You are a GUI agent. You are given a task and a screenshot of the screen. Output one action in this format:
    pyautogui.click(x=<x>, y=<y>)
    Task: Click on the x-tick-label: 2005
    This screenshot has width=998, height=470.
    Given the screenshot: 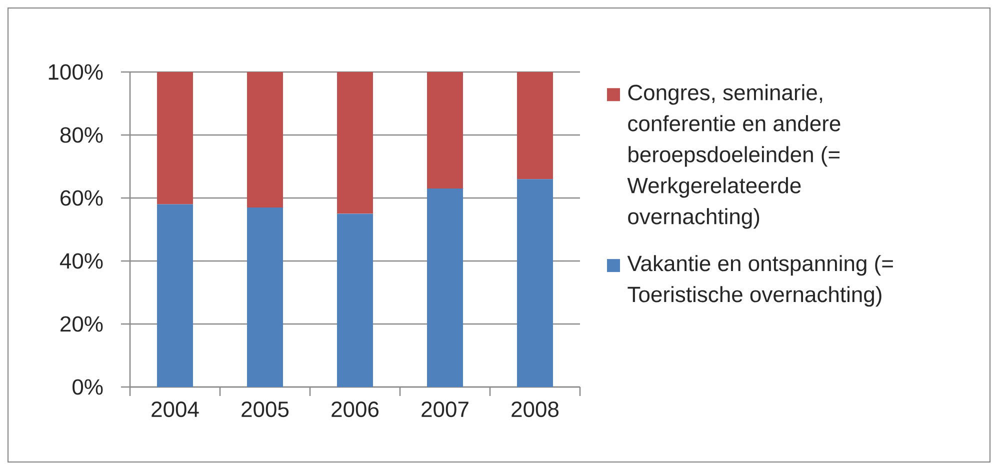 What is the action you would take?
    pyautogui.click(x=265, y=410)
    